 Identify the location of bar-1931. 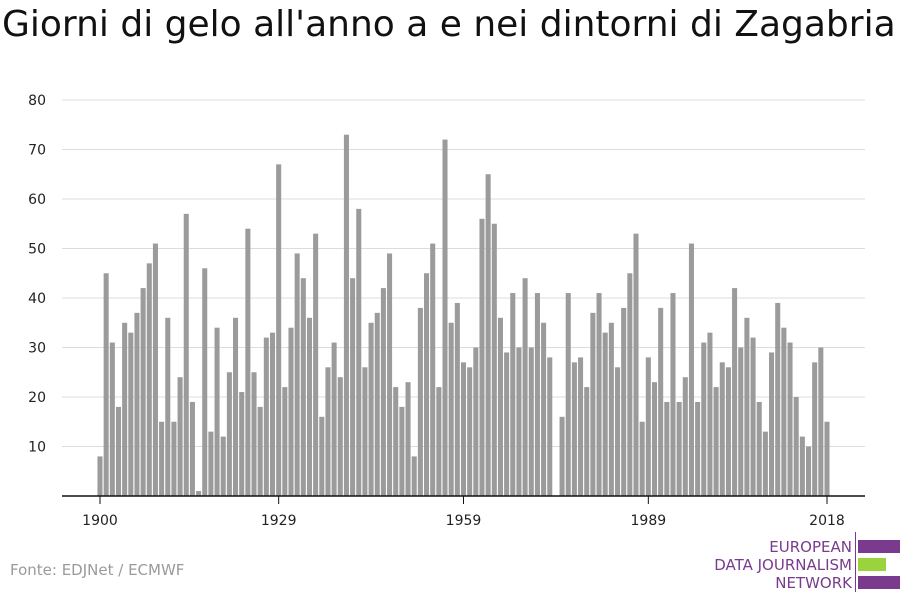
(291, 411).